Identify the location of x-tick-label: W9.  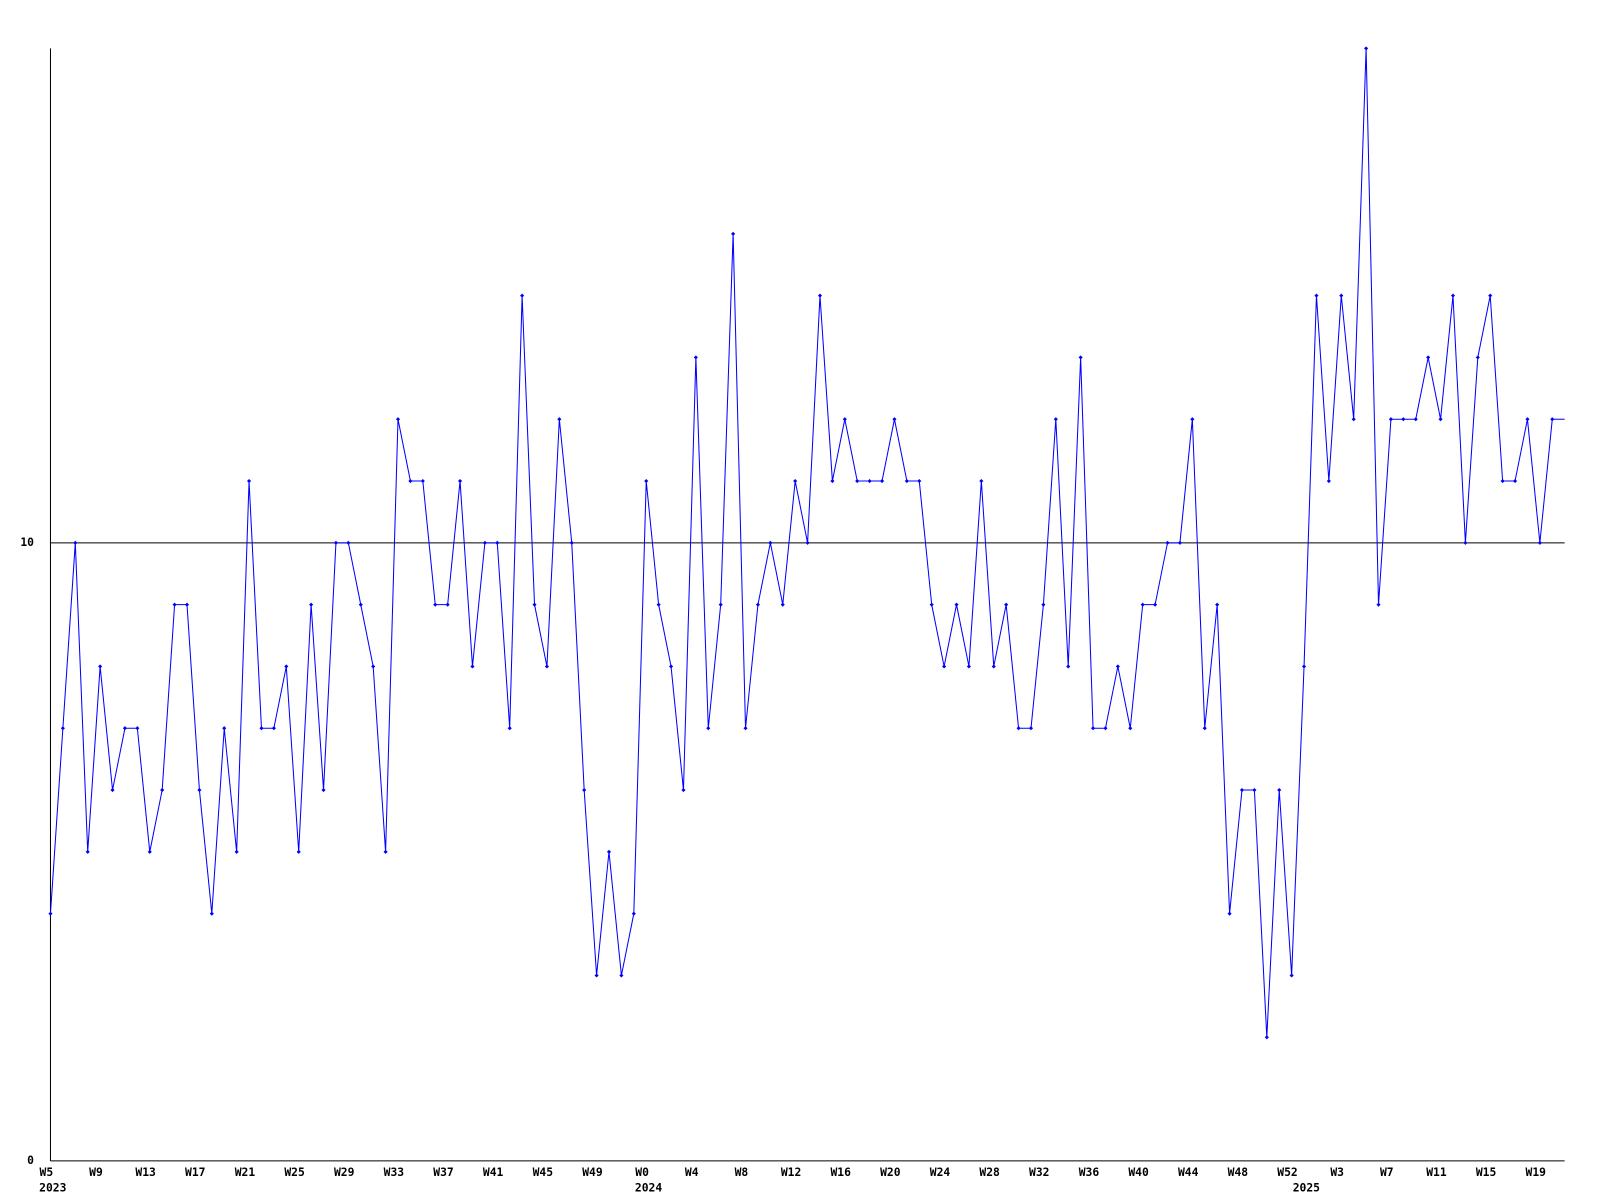
(96, 1172).